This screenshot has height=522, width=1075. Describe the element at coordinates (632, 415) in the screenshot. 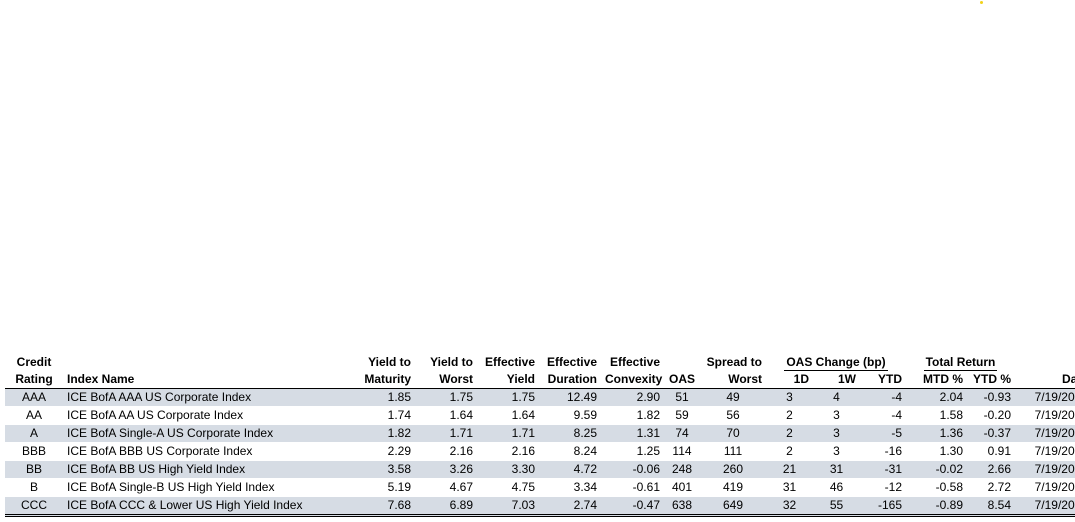

I see `cell-ec: 1.82` at that location.